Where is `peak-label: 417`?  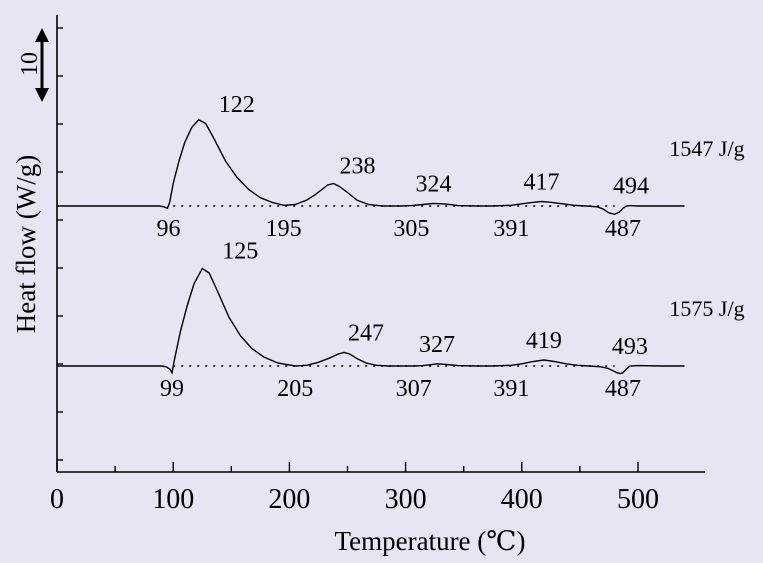
peak-label: 417 is located at coordinates (542, 183).